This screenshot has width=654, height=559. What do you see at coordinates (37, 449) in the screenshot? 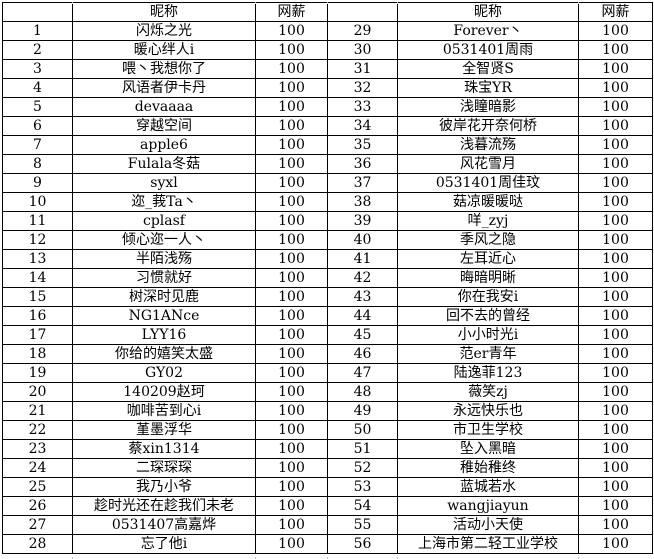
I see `row-number-left: 23` at bounding box center [37, 449].